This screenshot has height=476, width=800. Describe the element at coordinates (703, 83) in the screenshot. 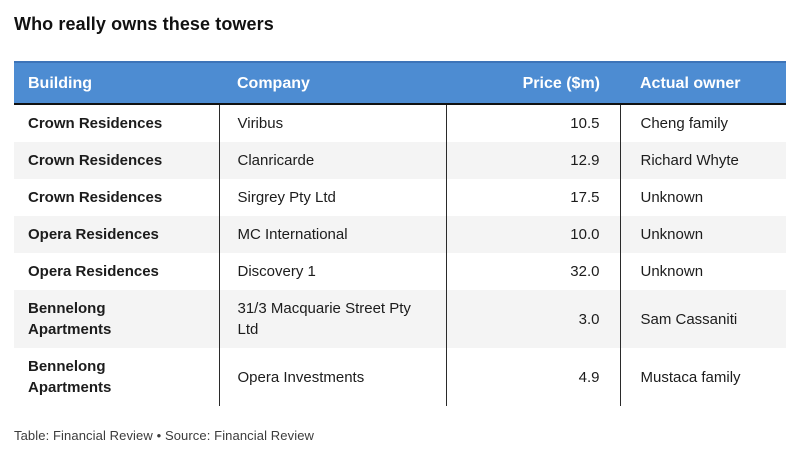

I see `column-header-owner: Actual owner` at that location.